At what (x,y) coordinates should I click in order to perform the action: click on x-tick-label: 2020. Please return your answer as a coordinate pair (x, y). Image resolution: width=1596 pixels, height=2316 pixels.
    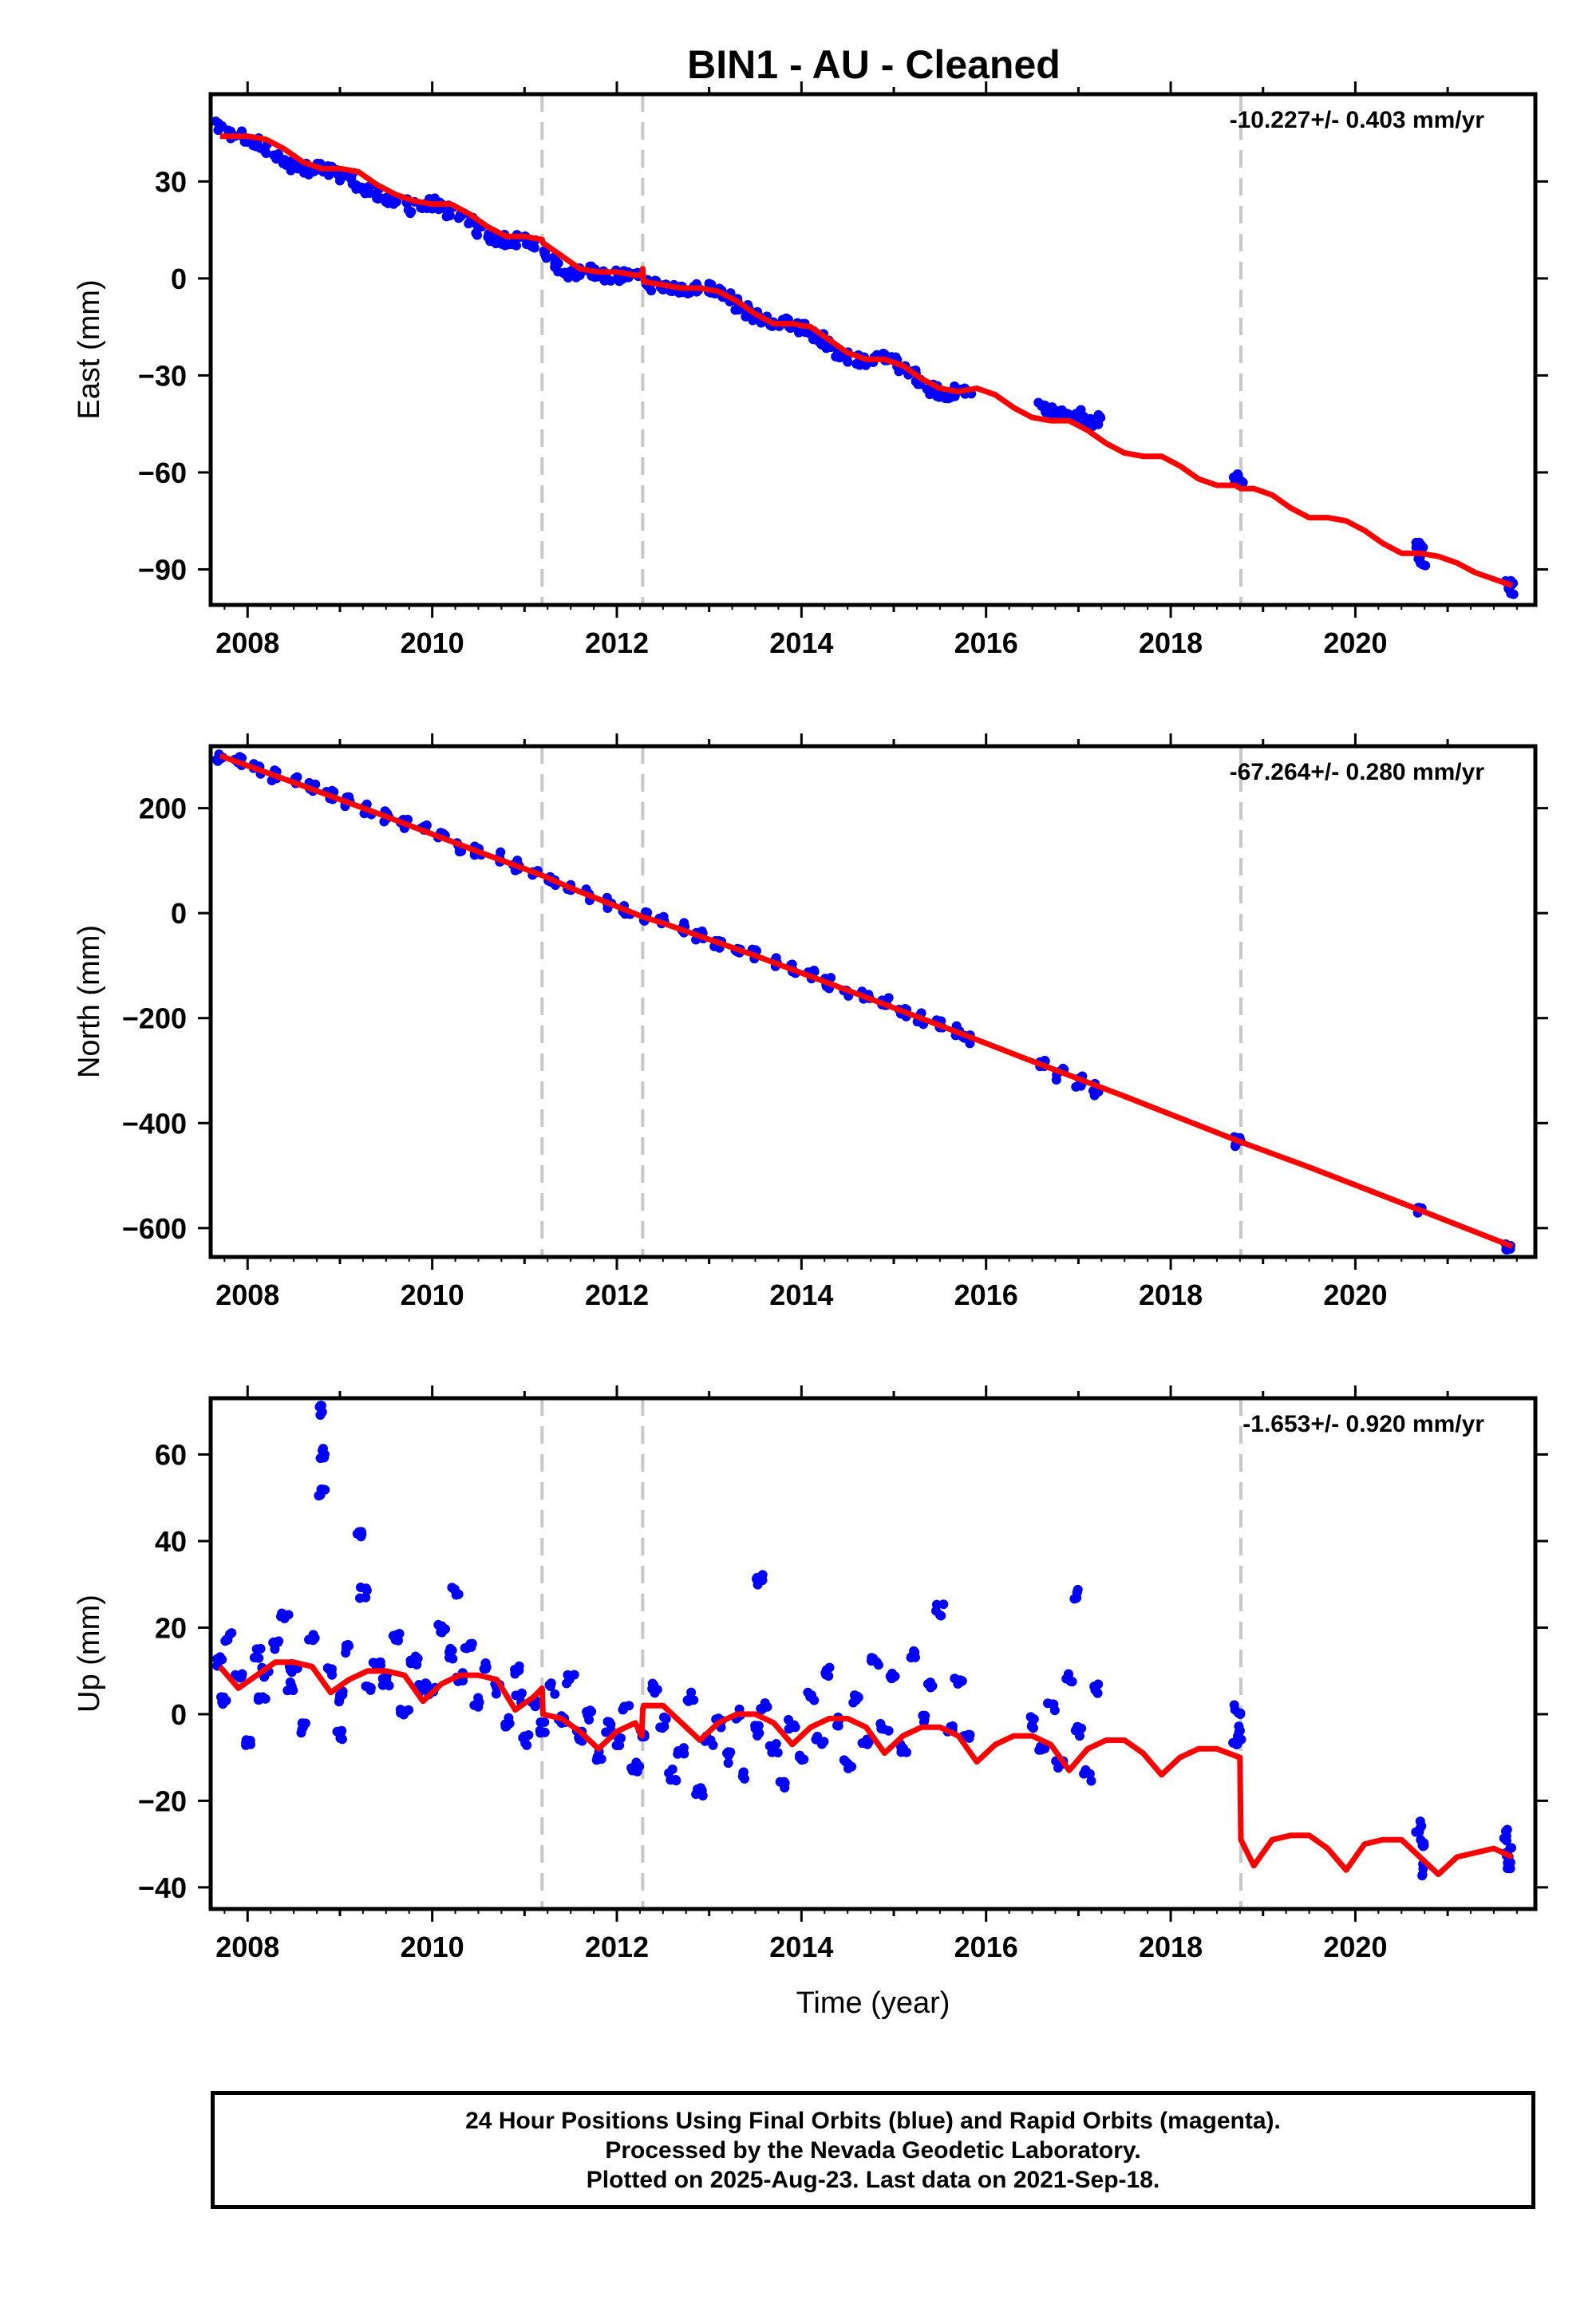
    Looking at the image, I should click on (1355, 642).